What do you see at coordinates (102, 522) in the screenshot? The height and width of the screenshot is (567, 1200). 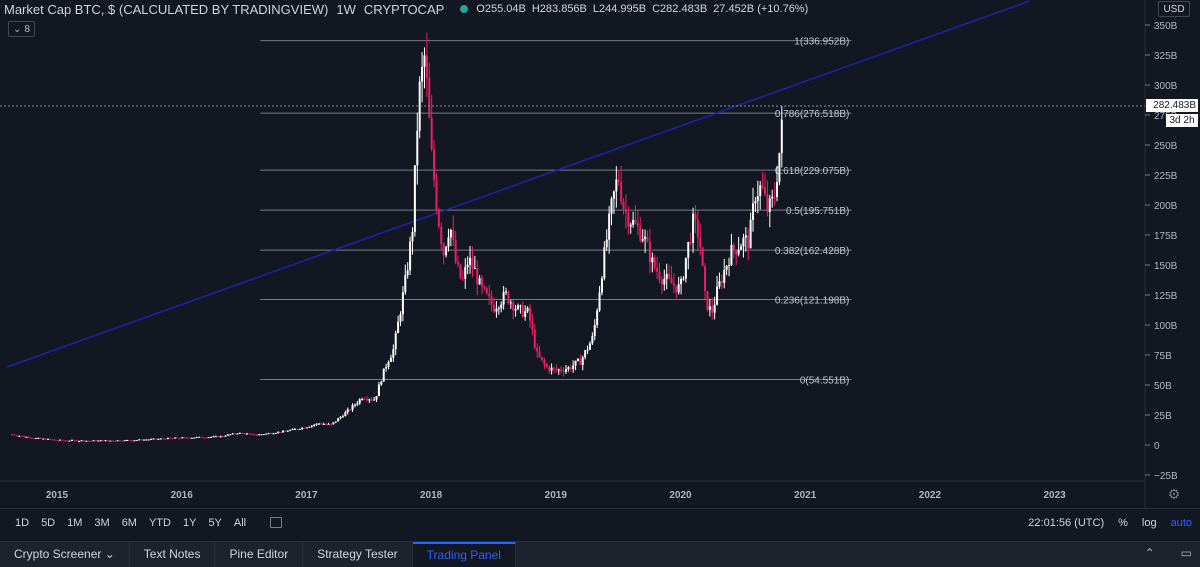 I see `range-3m: 3M` at bounding box center [102, 522].